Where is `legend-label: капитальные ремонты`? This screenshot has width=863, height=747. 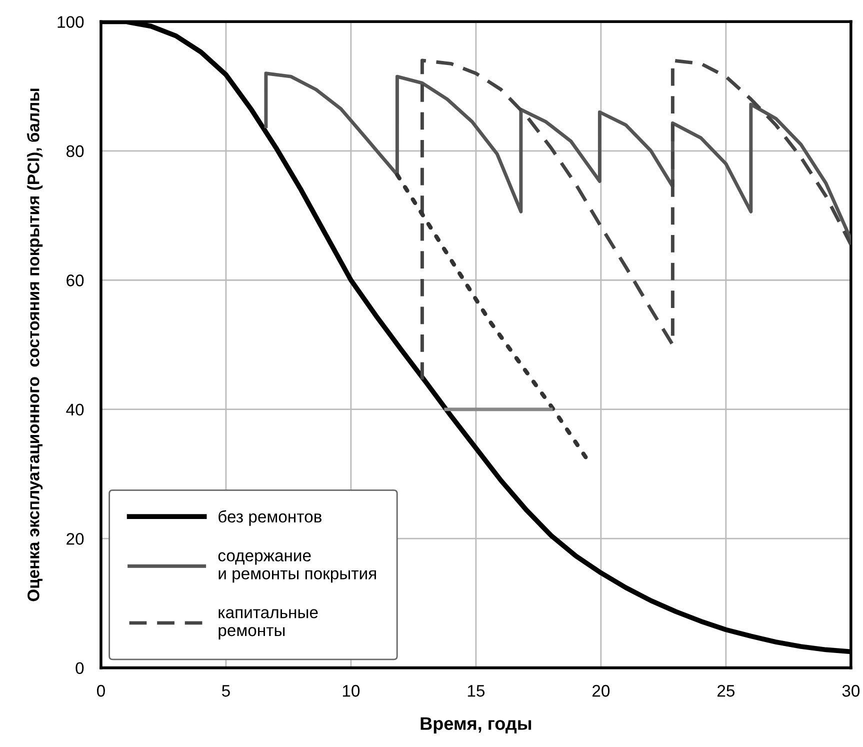
legend-label: капитальные ремонты is located at coordinates (268, 624).